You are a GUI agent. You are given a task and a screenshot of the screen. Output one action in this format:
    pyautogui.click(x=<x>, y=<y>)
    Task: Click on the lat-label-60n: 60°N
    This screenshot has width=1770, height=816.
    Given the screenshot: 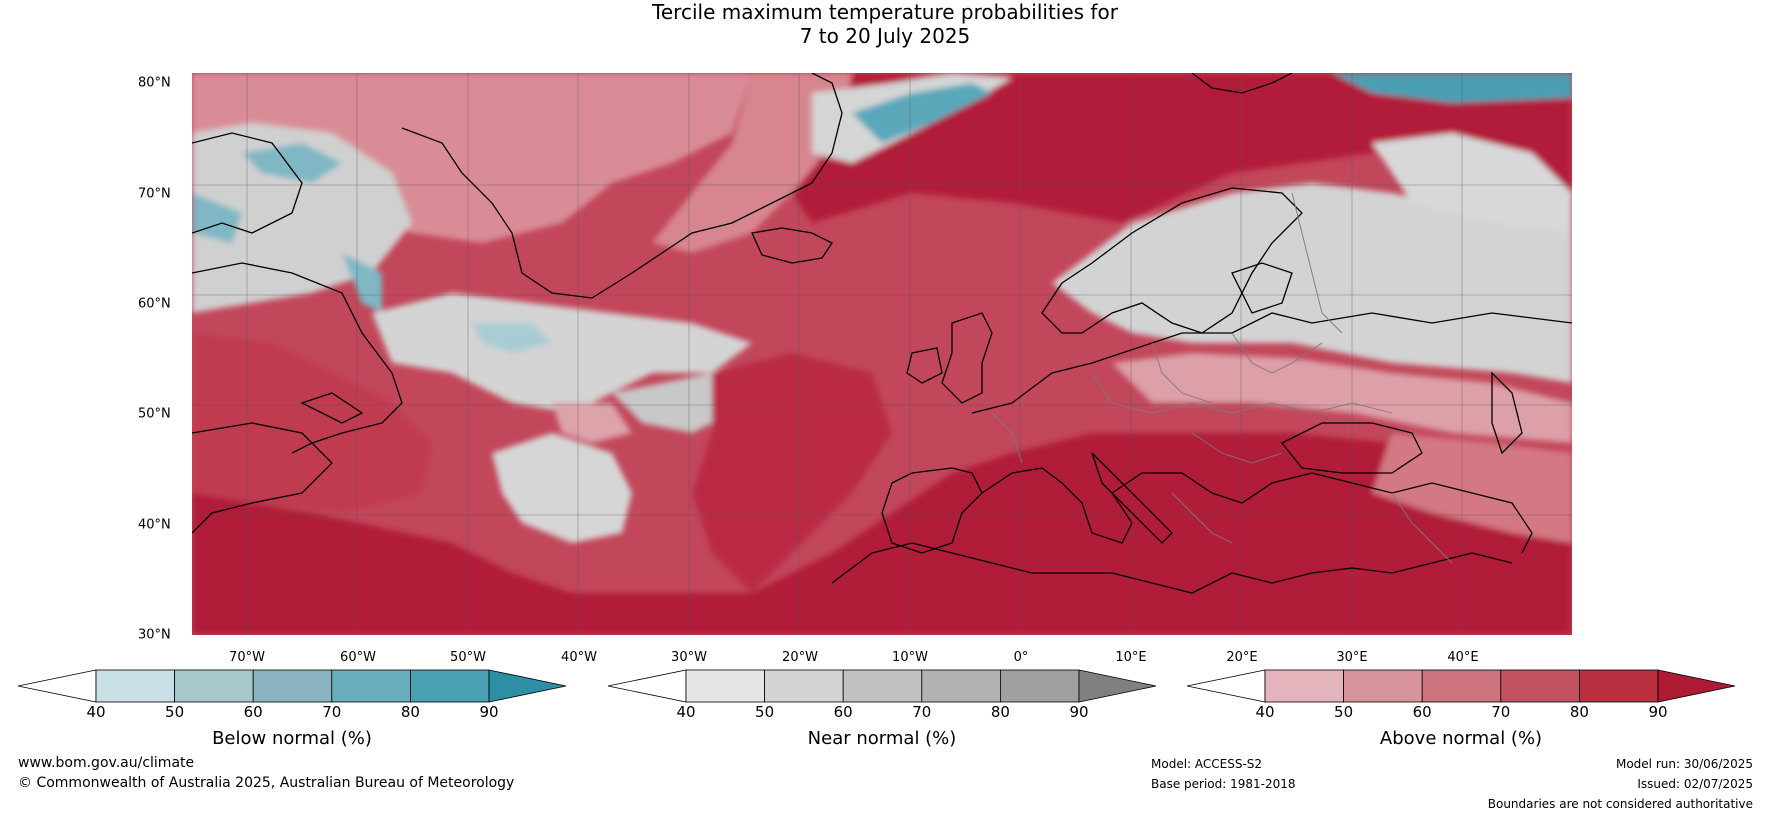 What is the action you would take?
    pyautogui.click(x=154, y=304)
    